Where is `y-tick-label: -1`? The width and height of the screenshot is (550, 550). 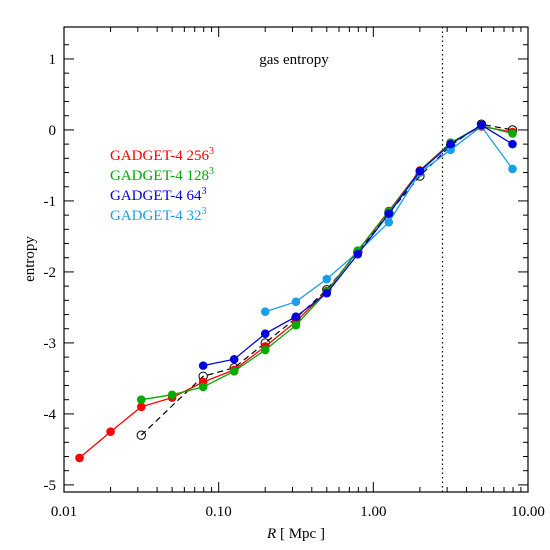 y-tick-label: -1 is located at coordinates (50, 202).